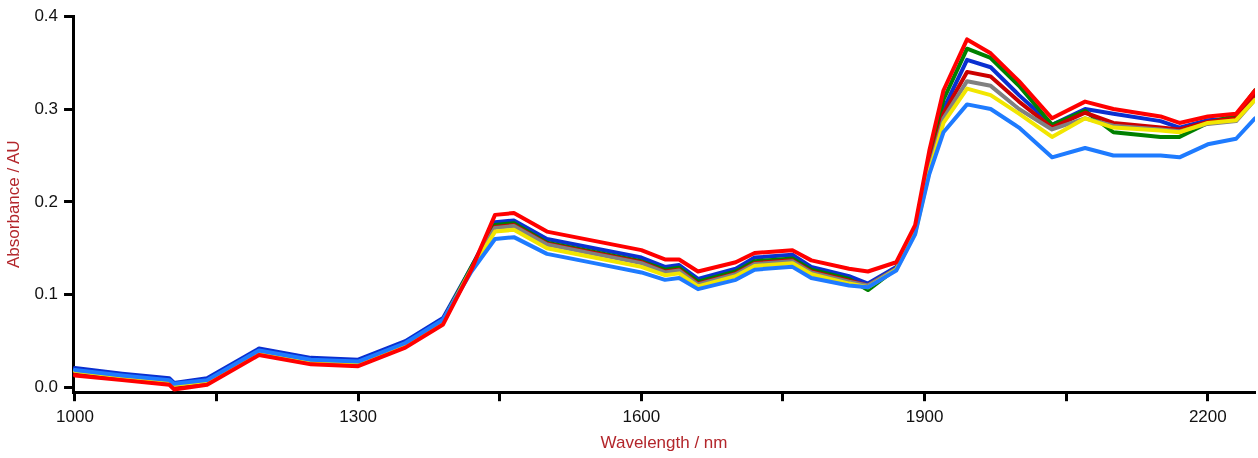 The width and height of the screenshot is (1258, 458). Describe the element at coordinates (924, 417) in the screenshot. I see `x-tick-label: 1900` at that location.